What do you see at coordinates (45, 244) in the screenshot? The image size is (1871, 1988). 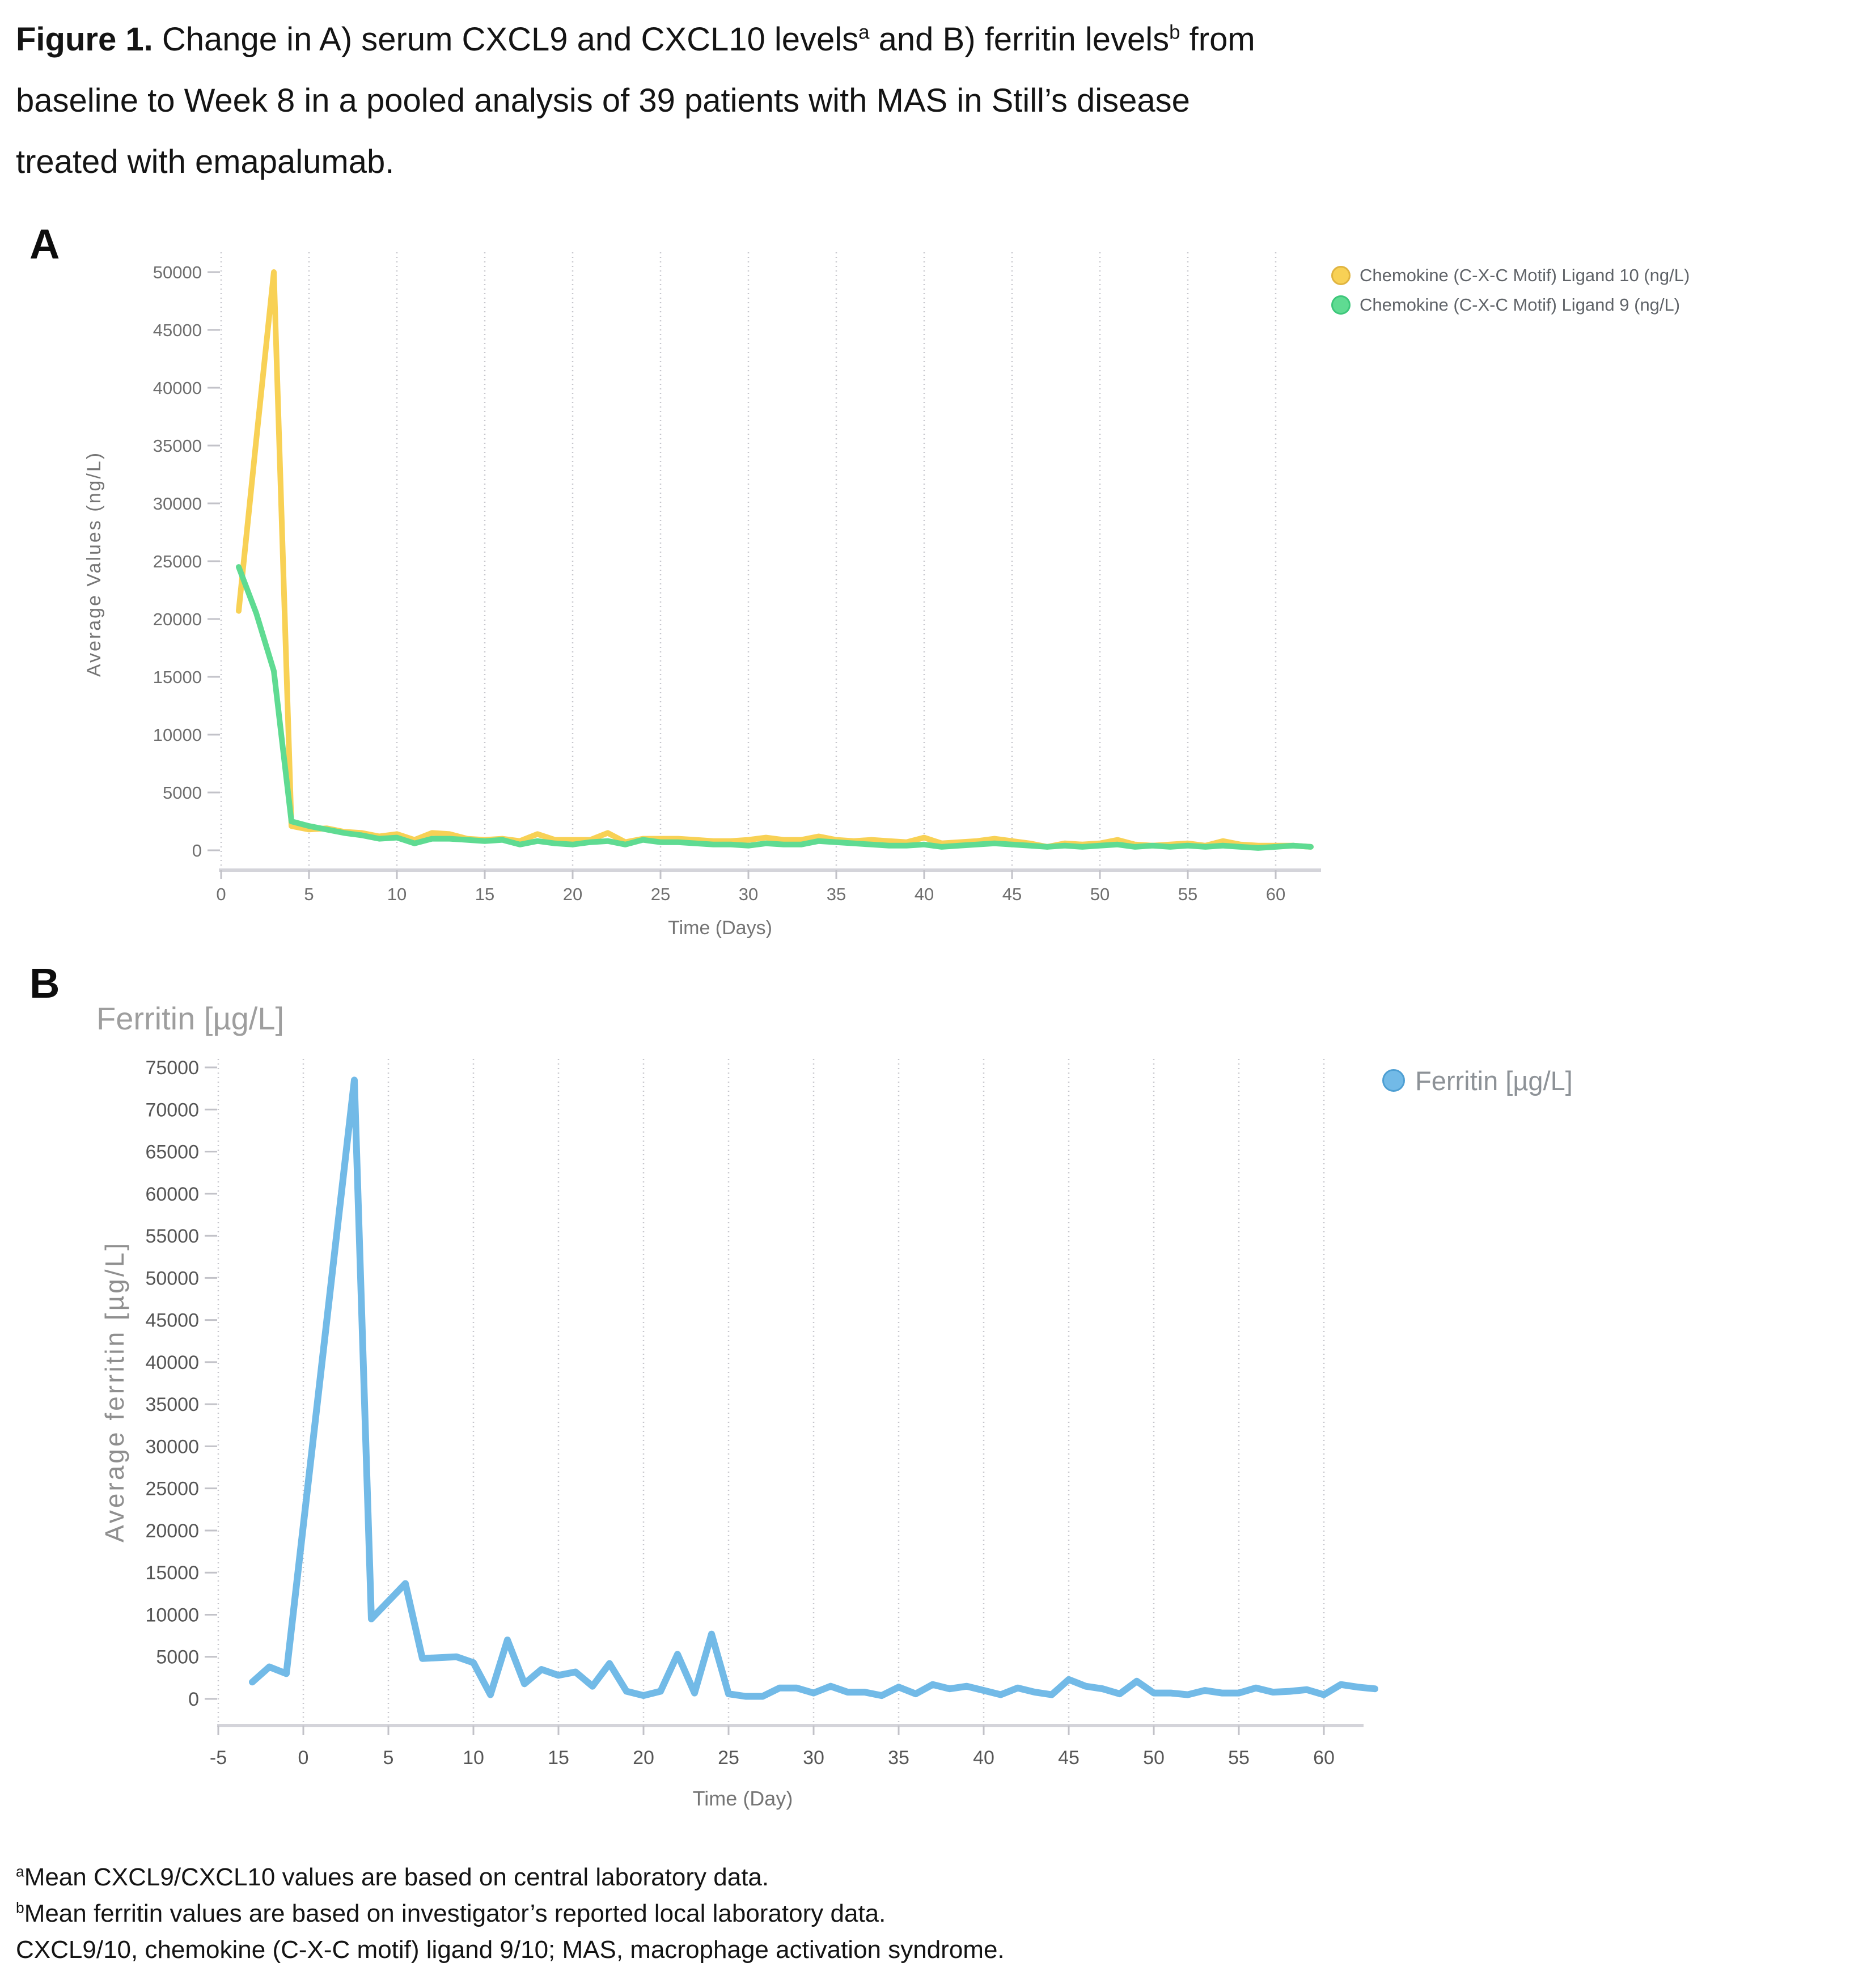 I see `panel-a-label: A` at bounding box center [45, 244].